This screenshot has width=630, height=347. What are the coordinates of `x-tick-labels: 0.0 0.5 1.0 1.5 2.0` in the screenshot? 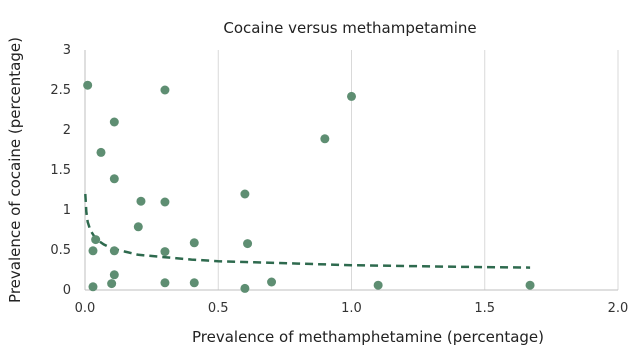 It's located at (352, 308).